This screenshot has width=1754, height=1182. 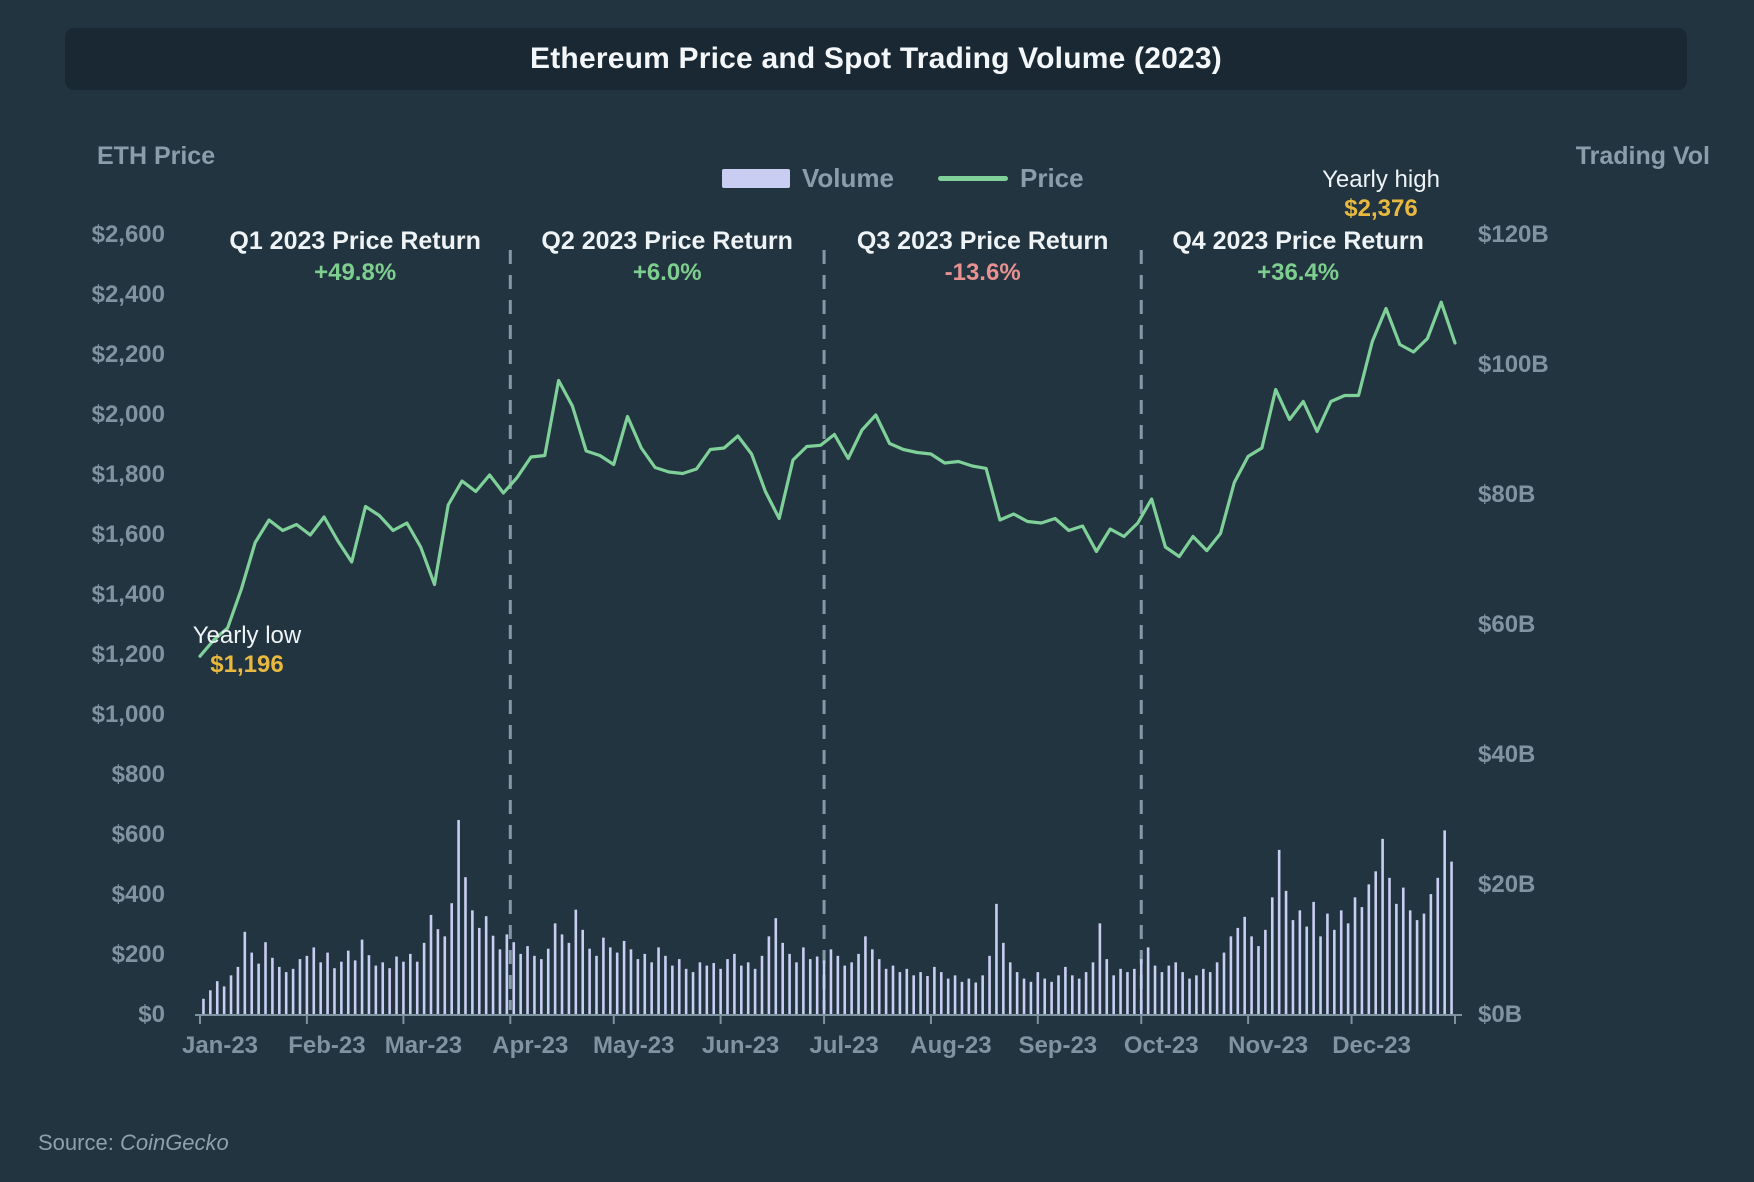 I want to click on yearly-low-label: Yearly low, so click(x=247, y=635).